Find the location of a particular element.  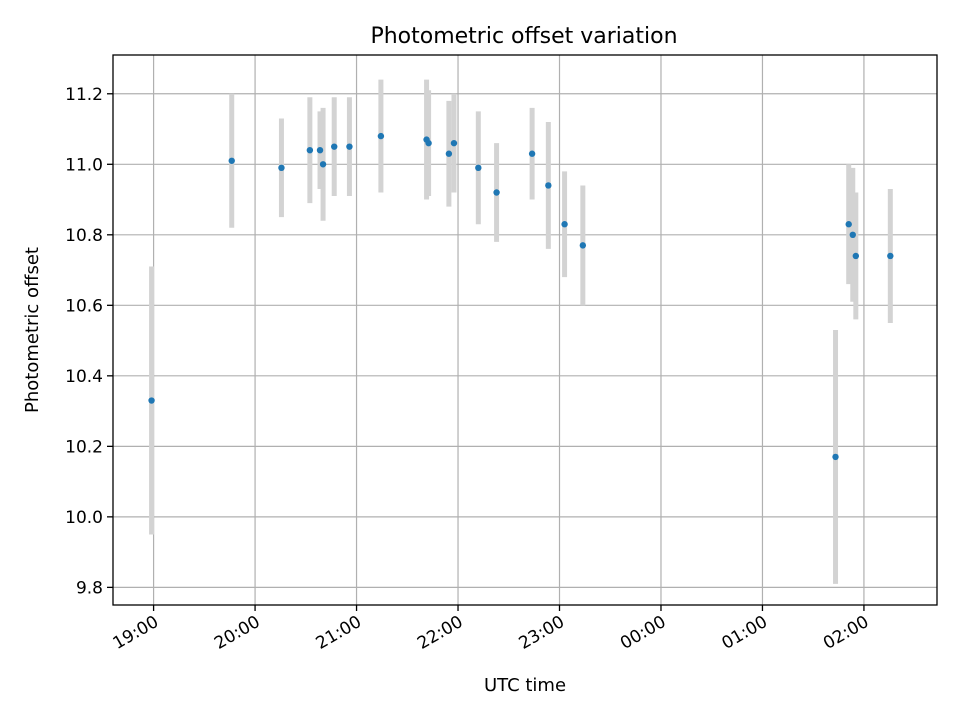

x-tick-label: 20:00 is located at coordinates (237, 633).